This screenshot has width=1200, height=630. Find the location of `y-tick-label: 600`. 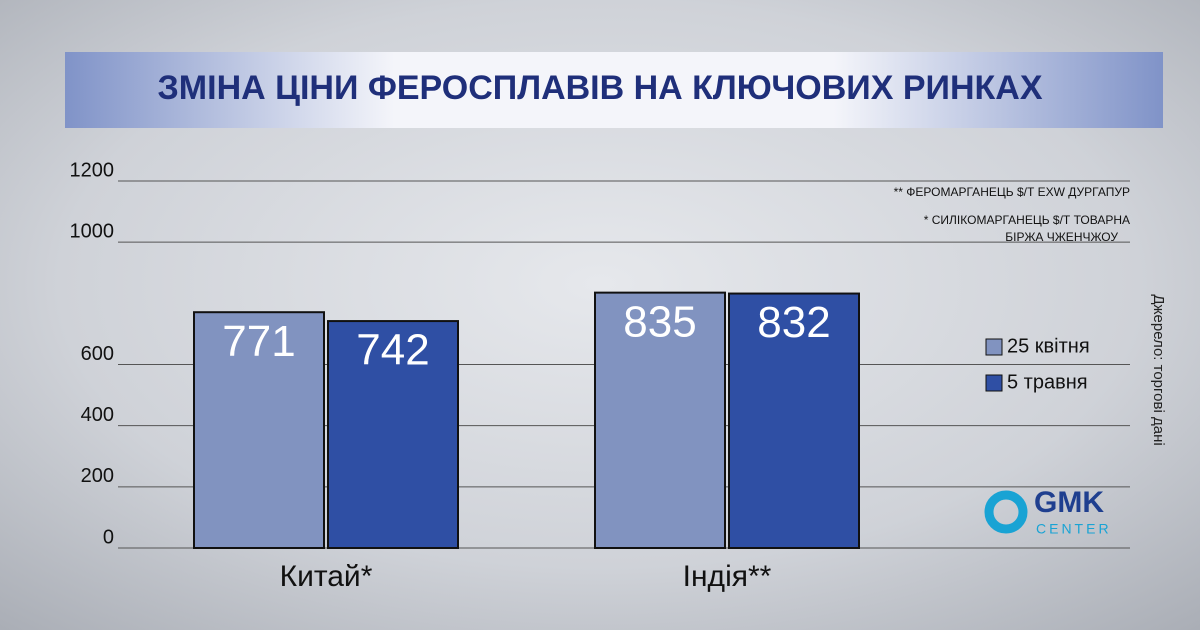

y-tick-label: 600 is located at coordinates (97, 354).